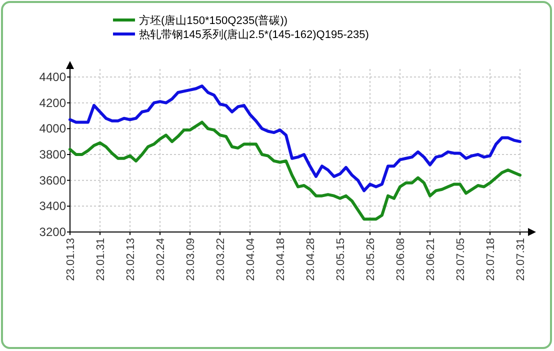  What do you see at coordinates (341, 259) in the screenshot?
I see `x-tick-label: 23.05.15` at bounding box center [341, 259].